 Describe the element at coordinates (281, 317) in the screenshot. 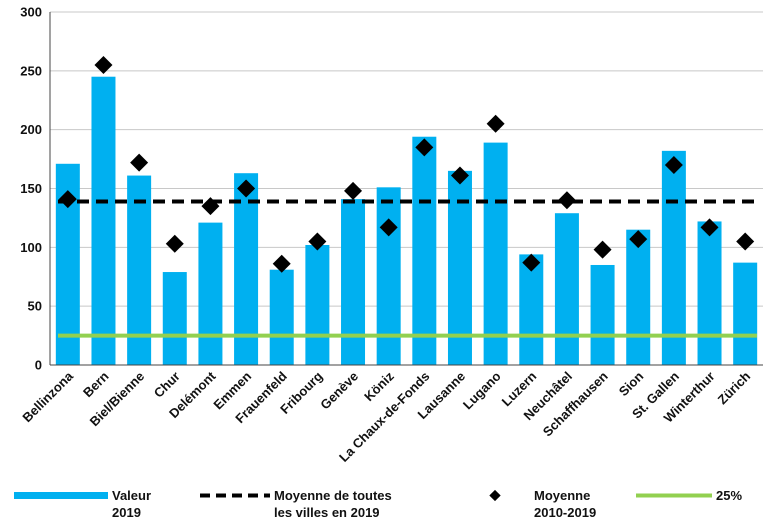

I see `bar-frauenfeld` at that location.